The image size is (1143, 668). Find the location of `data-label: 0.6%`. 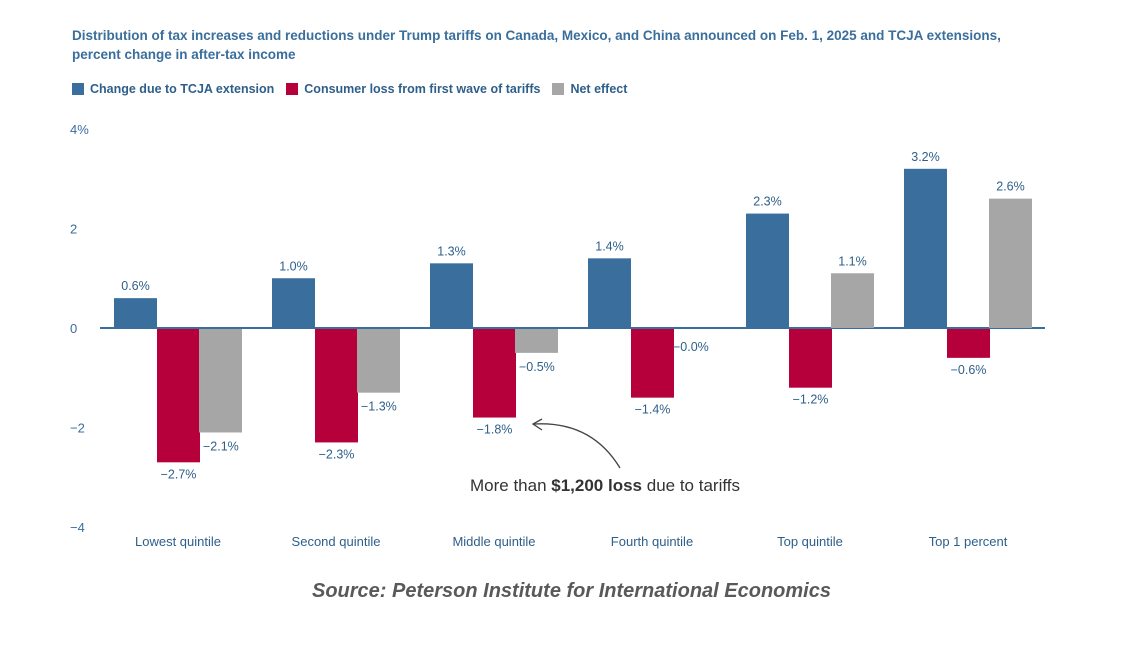

data-label: 0.6% is located at coordinates (135, 286).